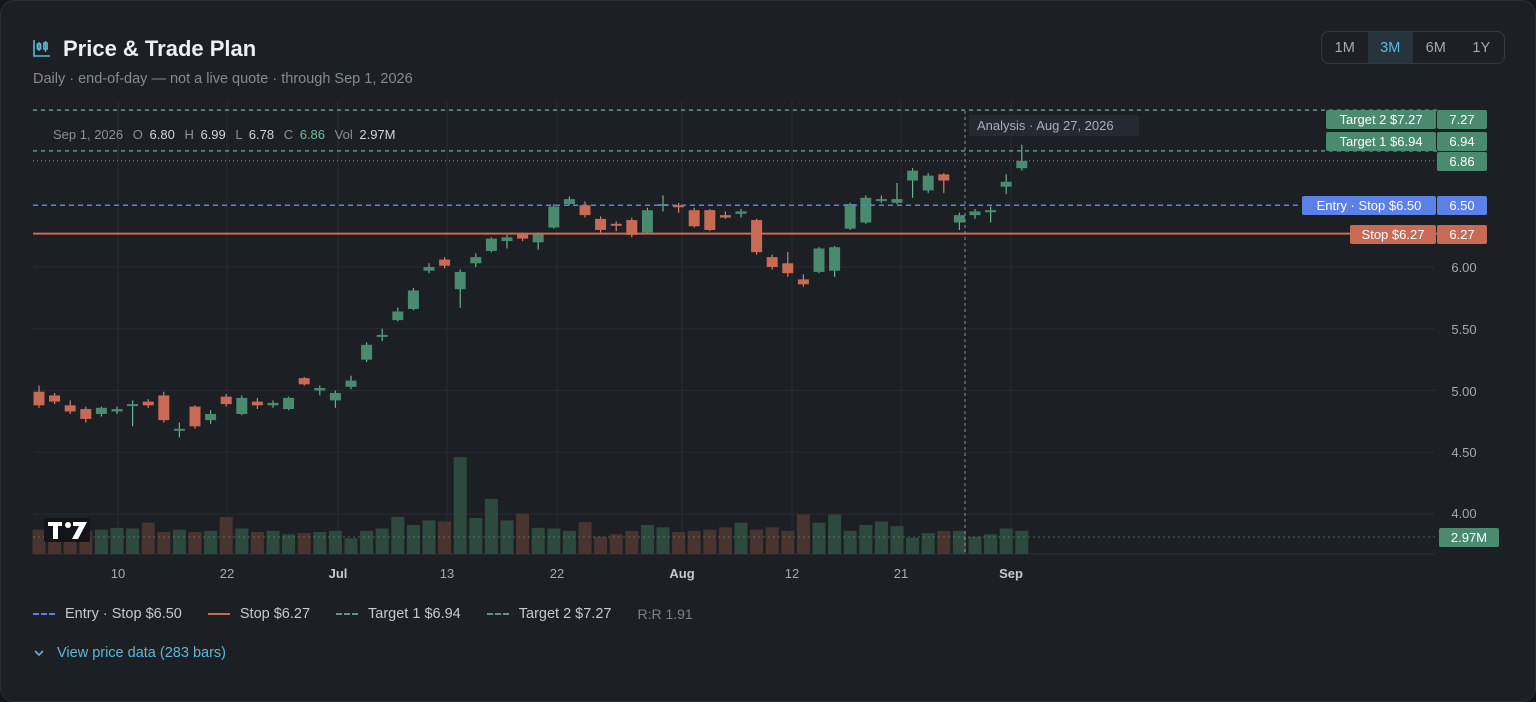  What do you see at coordinates (447, 573) in the screenshot?
I see `x-tick-label: 13` at bounding box center [447, 573].